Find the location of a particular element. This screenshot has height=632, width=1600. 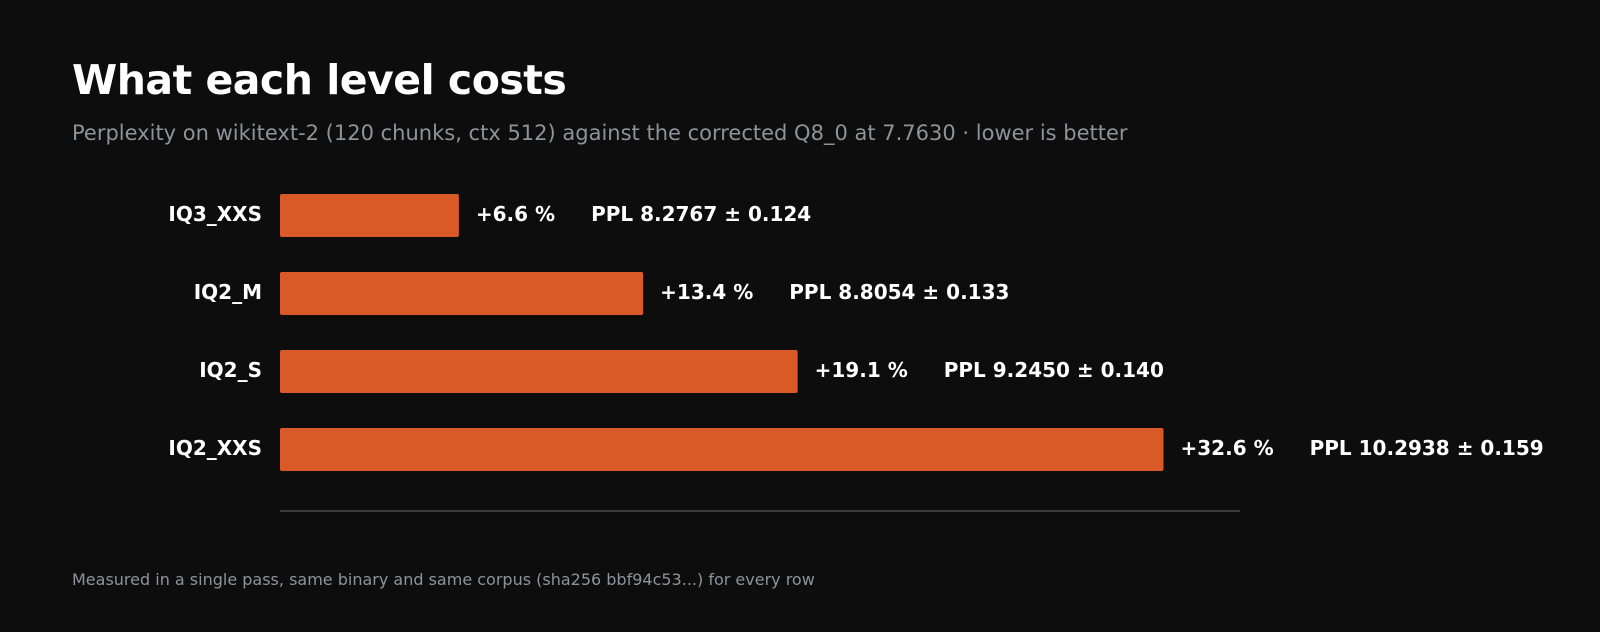

ppl-label: PPL 8.2767 ± 0.124 is located at coordinates (701, 214).